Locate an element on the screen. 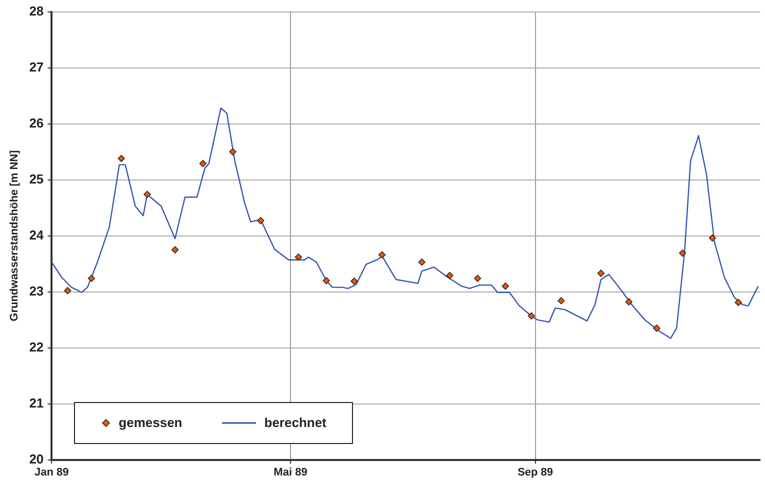 Image resolution: width=765 pixels, height=481 pixels. y-tick-label: 20 is located at coordinates (36, 458).